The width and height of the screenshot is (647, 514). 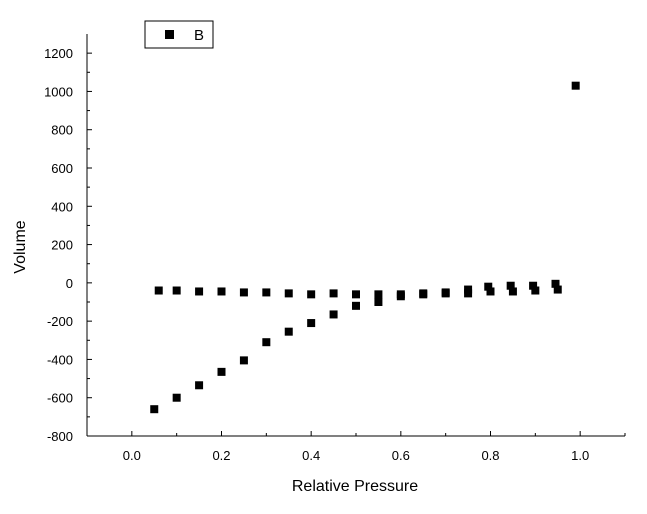 I want to click on legend: B, so click(x=179, y=34).